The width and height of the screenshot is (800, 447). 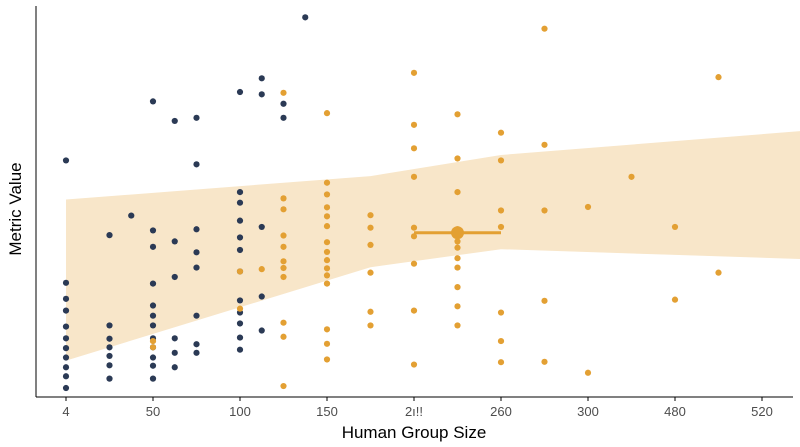 What do you see at coordinates (414, 432) in the screenshot?
I see `x-axis-title: Human Group Size` at bounding box center [414, 432].